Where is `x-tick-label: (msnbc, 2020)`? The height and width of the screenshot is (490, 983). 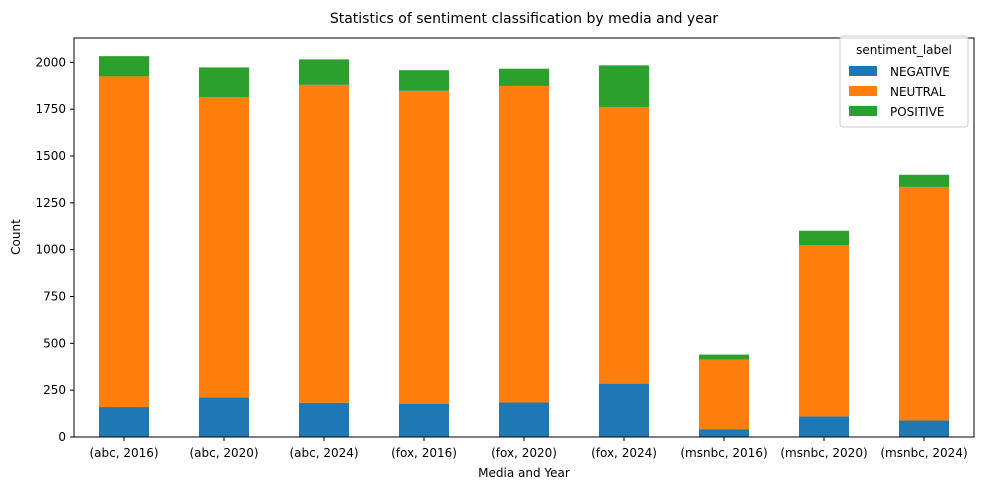
x-tick-label: (msnbc, 2020) is located at coordinates (823, 453).